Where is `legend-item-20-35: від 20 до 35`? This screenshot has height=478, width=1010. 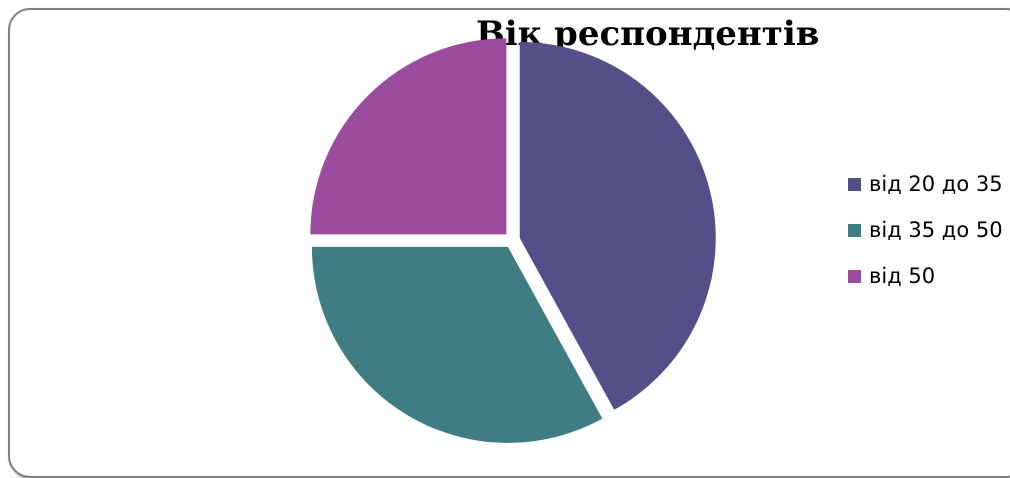
legend-item-20-35: від 20 до 35 is located at coordinates (925, 184).